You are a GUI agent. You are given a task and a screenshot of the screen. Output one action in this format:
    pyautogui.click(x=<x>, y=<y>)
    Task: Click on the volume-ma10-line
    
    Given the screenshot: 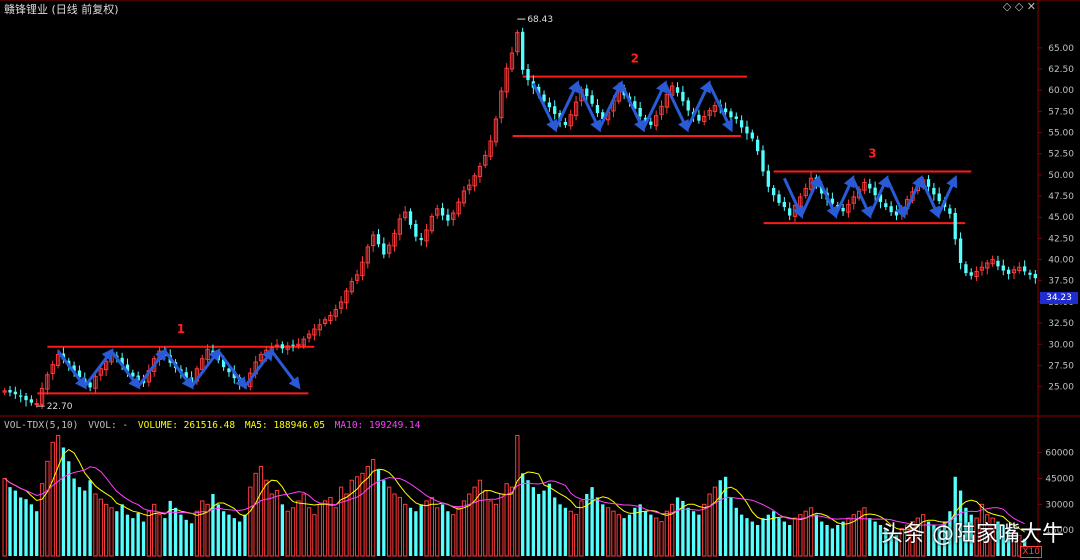 What is the action you would take?
    pyautogui.click(x=514, y=496)
    